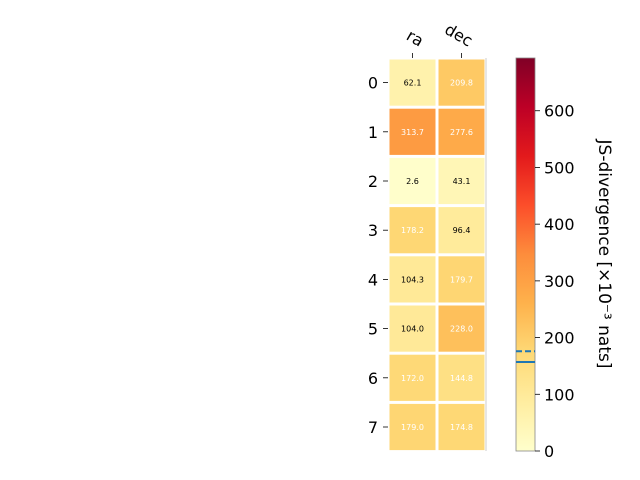  I want to click on row-tick-label: 0, so click(373, 83).